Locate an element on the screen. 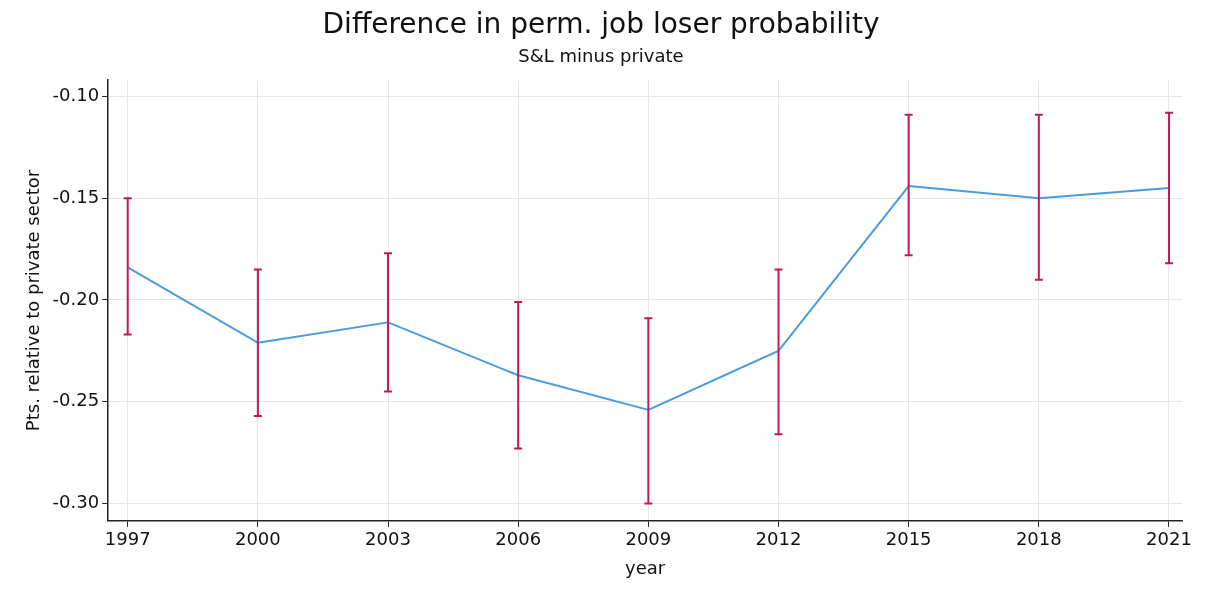 The width and height of the screenshot is (1232, 589). x-tick-label: 2021 is located at coordinates (1169, 539).